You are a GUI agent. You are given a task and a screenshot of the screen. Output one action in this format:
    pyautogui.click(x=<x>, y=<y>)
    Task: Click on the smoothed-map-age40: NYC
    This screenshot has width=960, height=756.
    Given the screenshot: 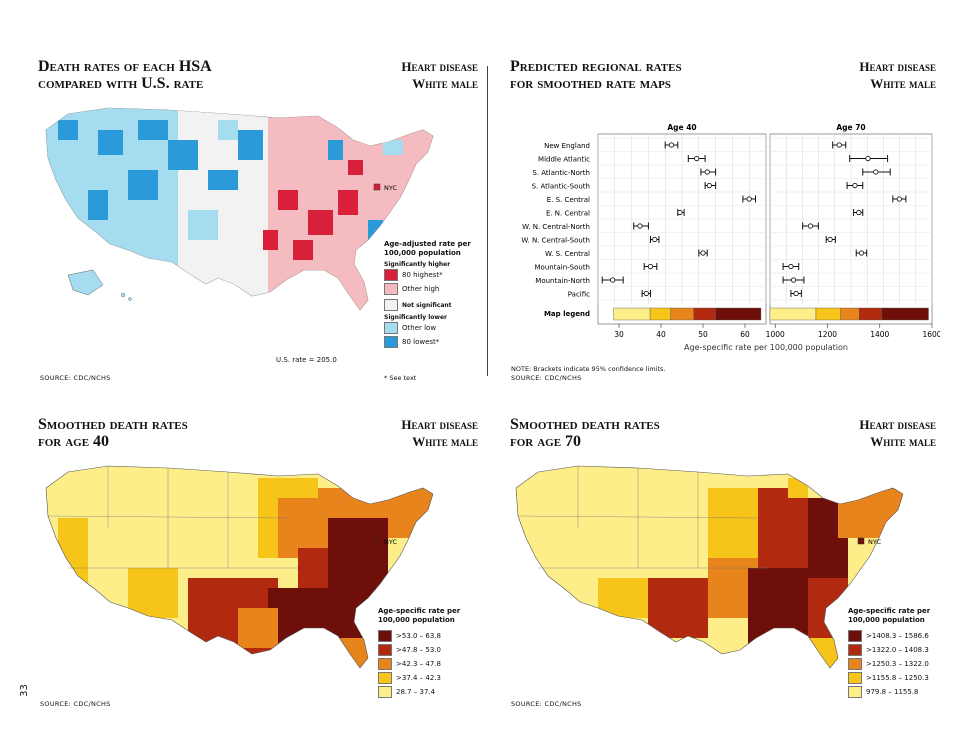 What is the action you would take?
    pyautogui.click(x=239, y=567)
    